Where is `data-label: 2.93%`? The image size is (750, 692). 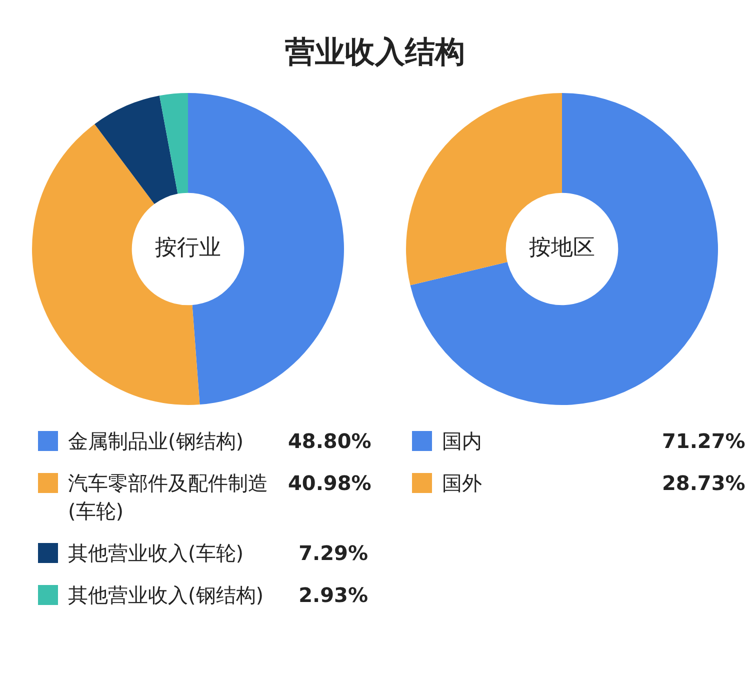
data-label: 2.93% is located at coordinates (333, 595).